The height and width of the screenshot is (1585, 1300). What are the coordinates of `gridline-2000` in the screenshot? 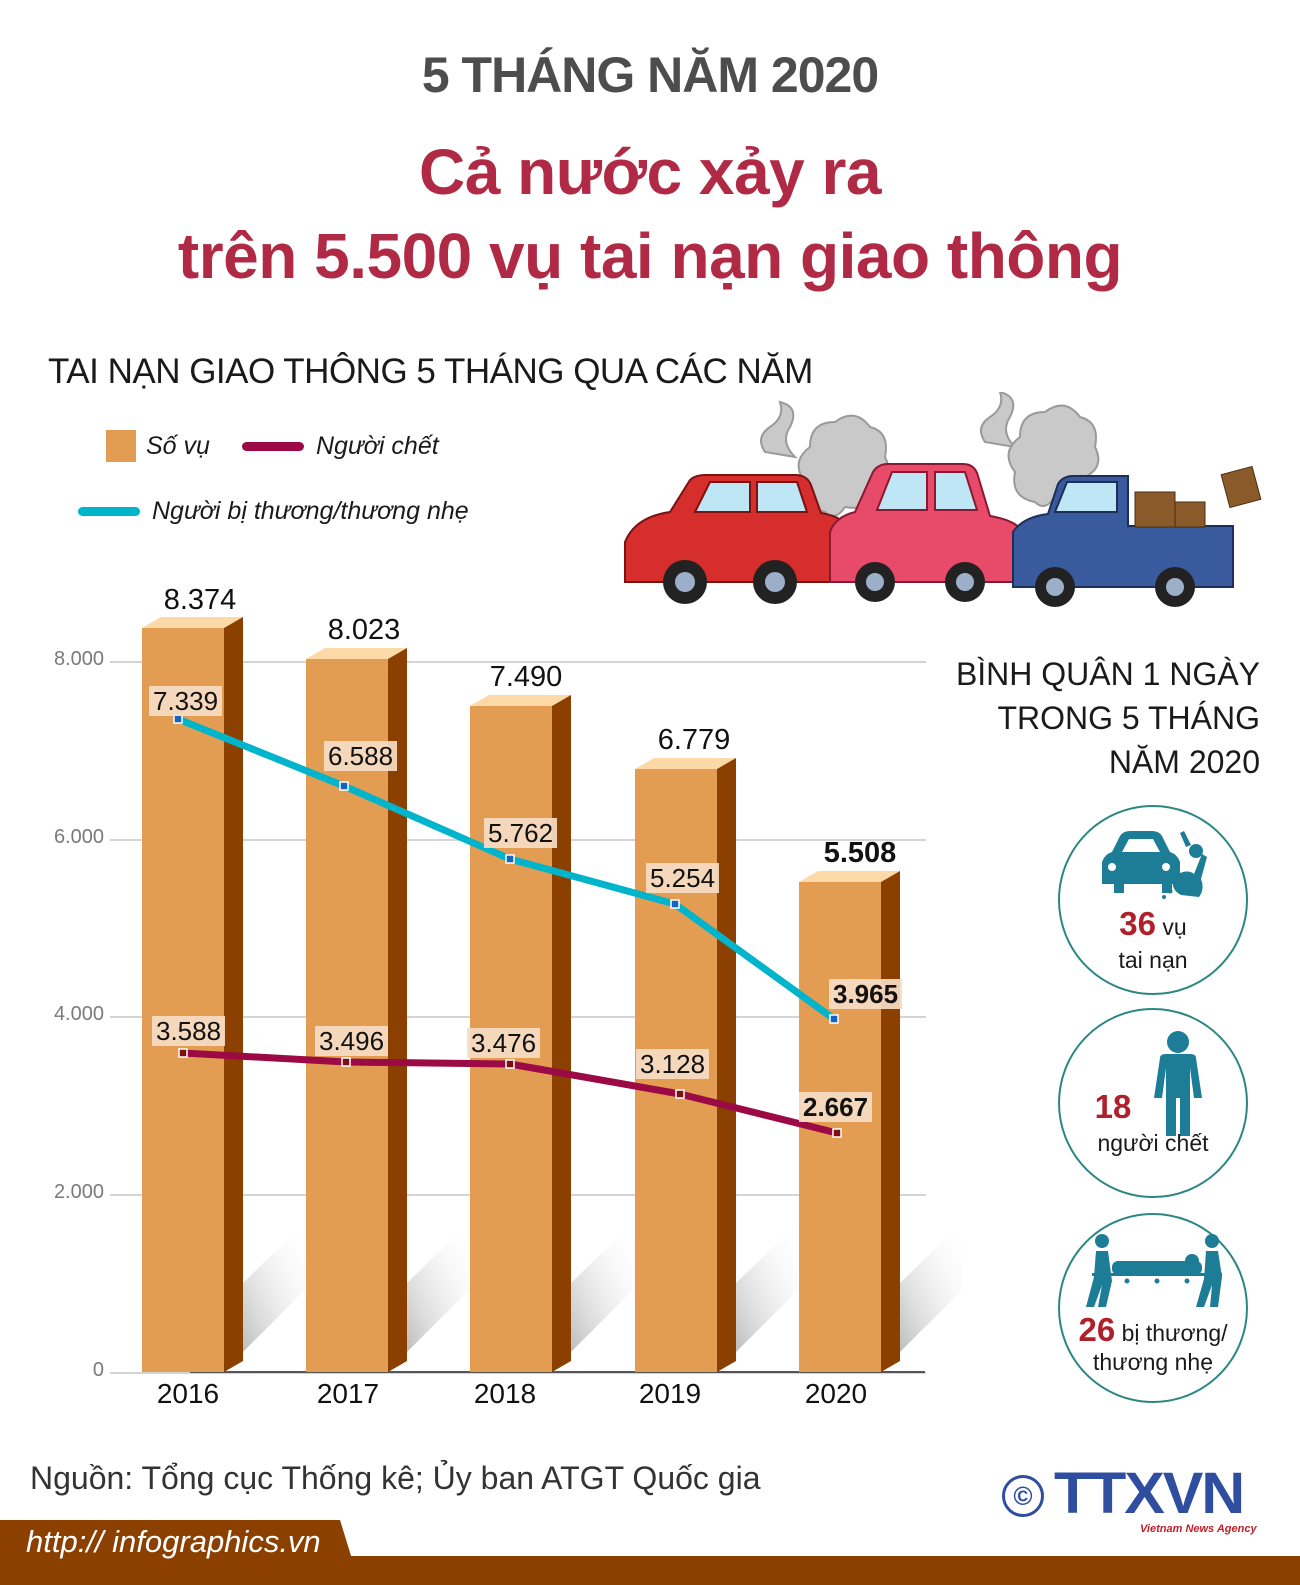 It's located at (518, 1195).